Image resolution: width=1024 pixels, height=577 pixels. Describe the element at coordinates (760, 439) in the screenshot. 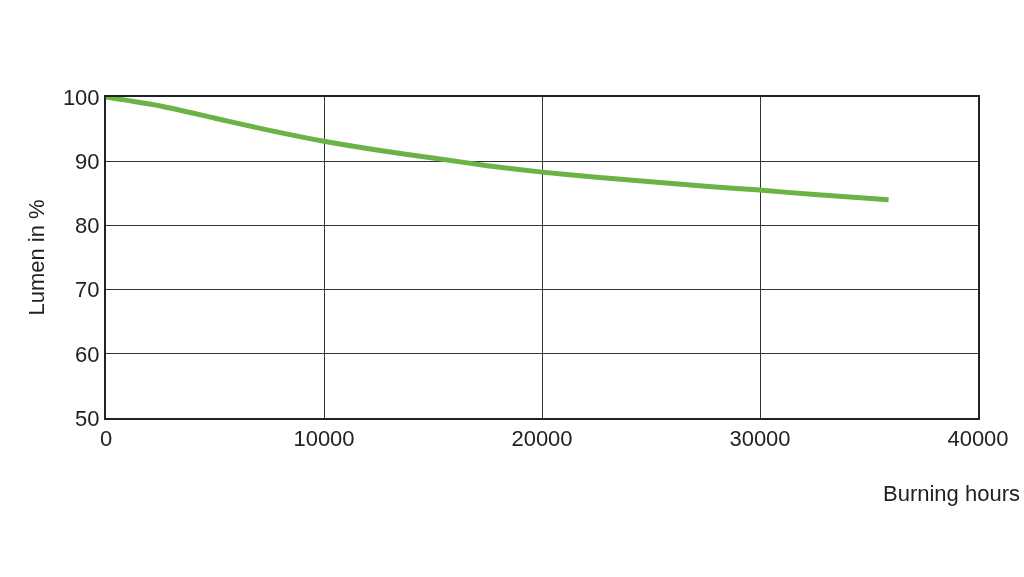

I see `x-tick-label: 30000` at that location.